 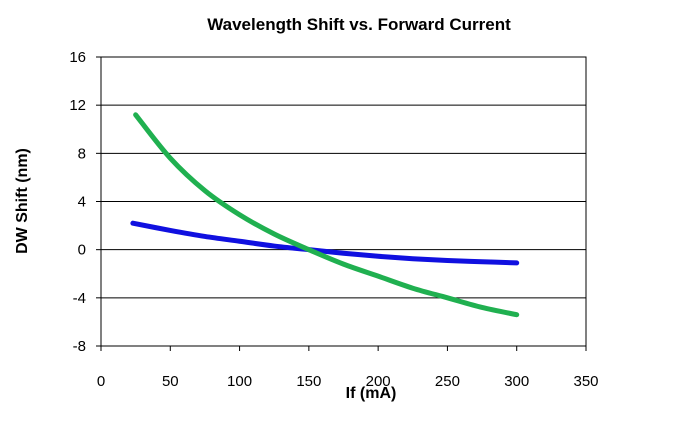 What do you see at coordinates (359, 24) in the screenshot?
I see `chart-title: Wavelength Shift vs. Forward Current` at bounding box center [359, 24].